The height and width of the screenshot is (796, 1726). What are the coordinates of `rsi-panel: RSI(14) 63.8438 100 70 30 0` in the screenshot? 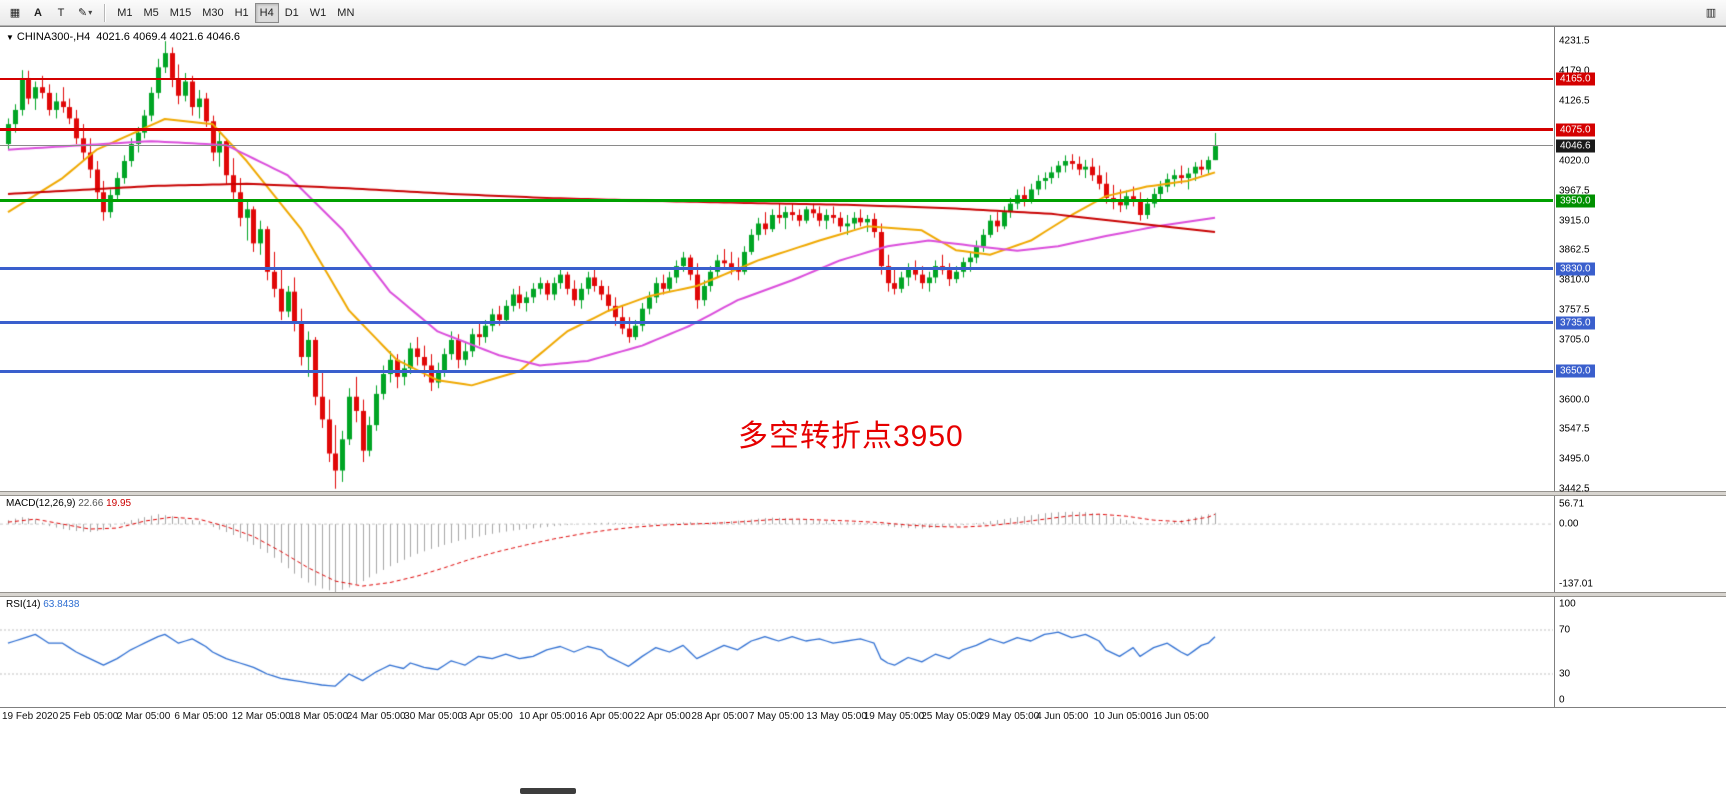 It's located at (863, 652).